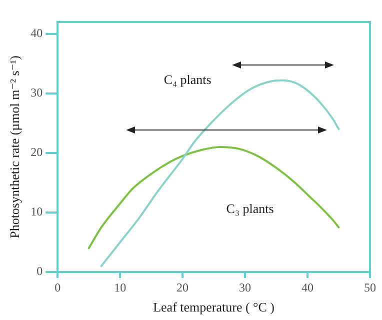 The width and height of the screenshot is (382, 320). Describe the element at coordinates (182, 287) in the screenshot. I see `x-tick-label: 20` at that location.